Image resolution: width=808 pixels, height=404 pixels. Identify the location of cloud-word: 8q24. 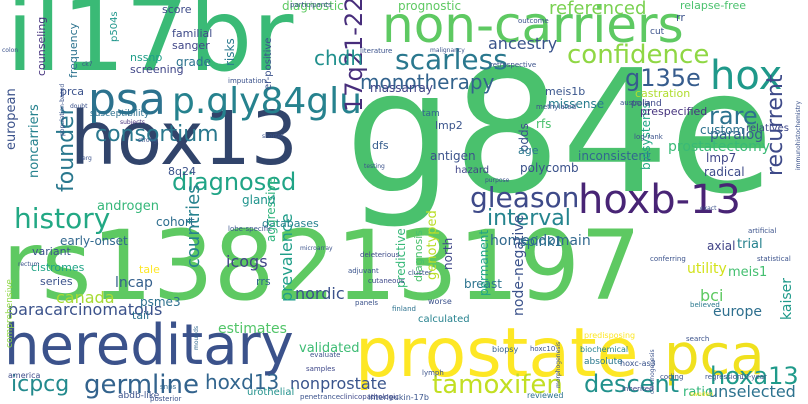
(182, 171).